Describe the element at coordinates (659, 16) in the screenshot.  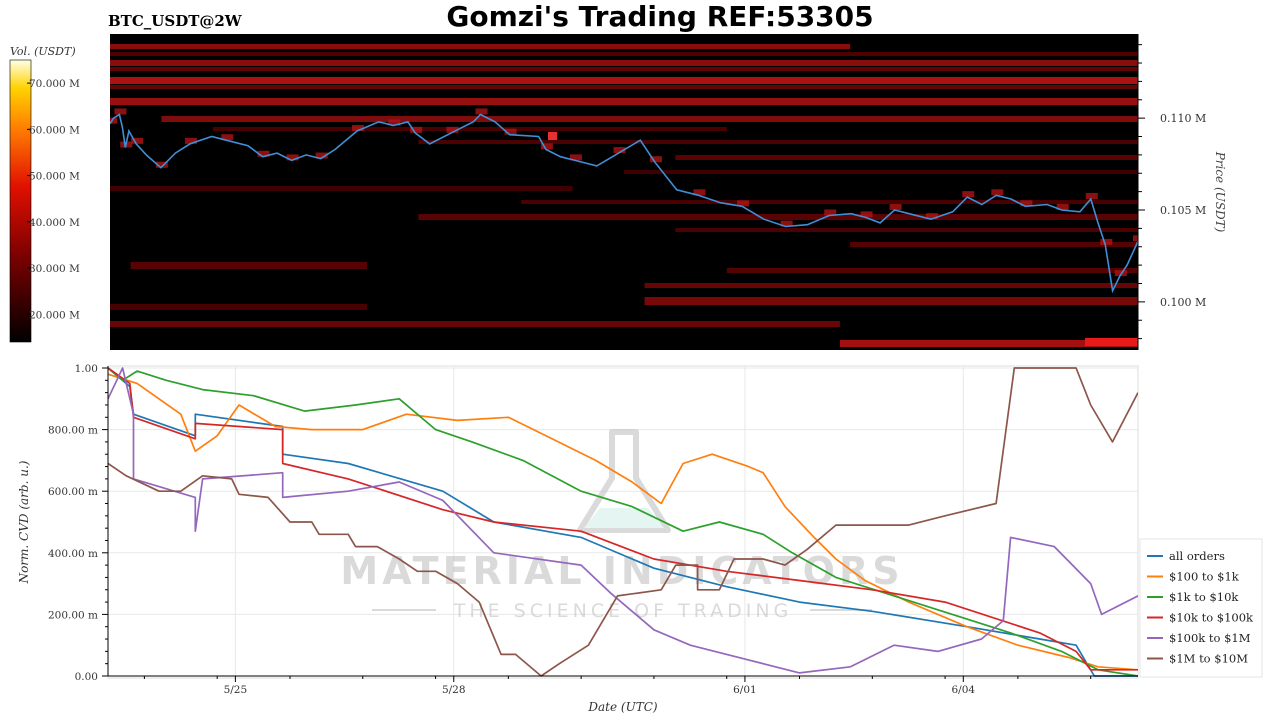
I see `chart-title: Gomzi's Trading REF:53305` at that location.